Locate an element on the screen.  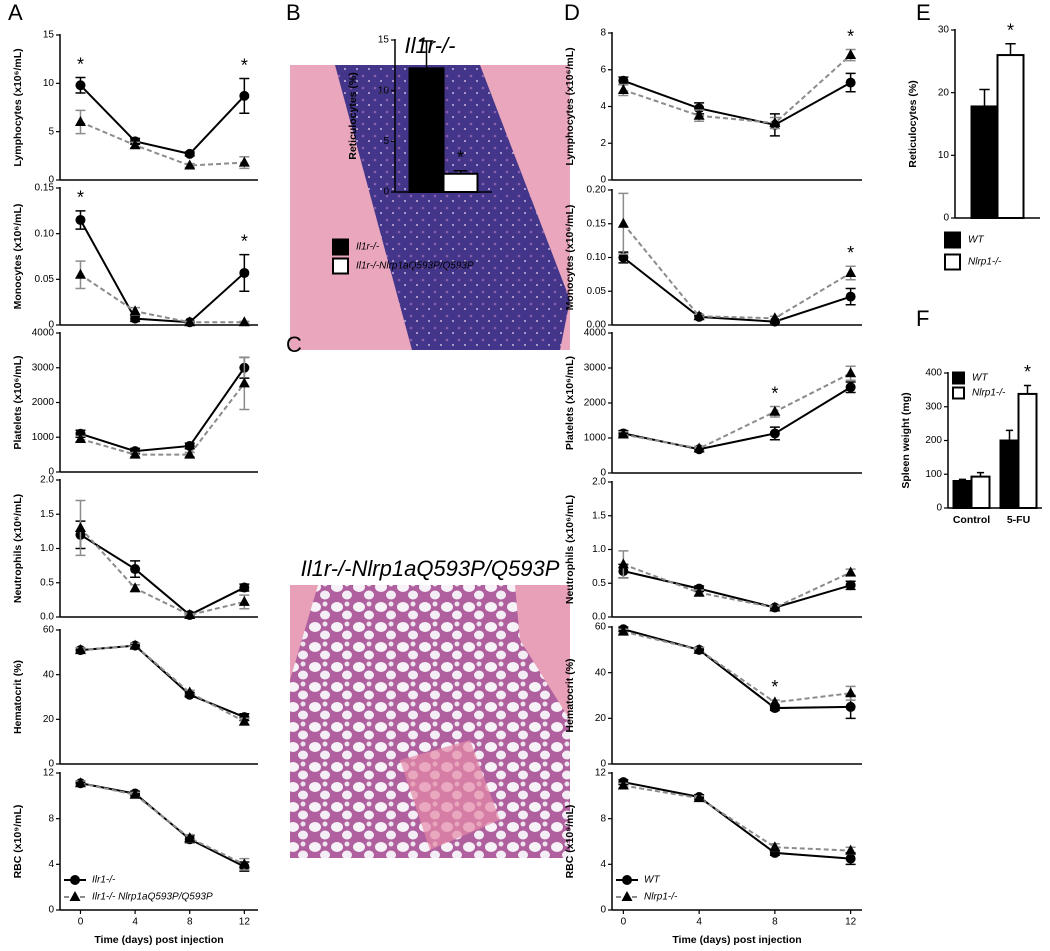
panel-label: C is located at coordinates (294, 344).